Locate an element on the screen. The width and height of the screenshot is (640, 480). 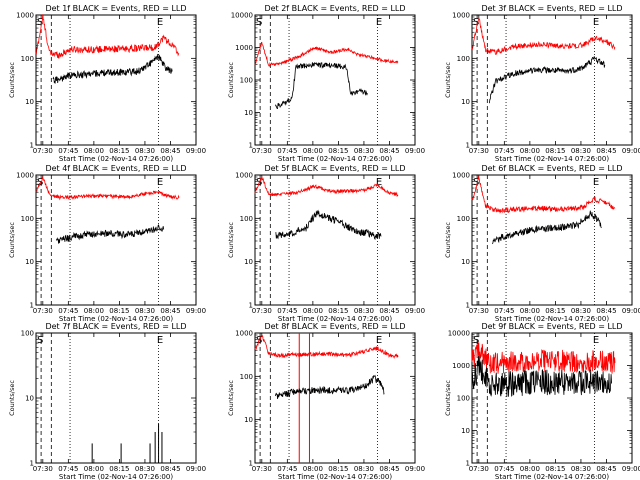
panel-title: Det 6f BLACK = Events, RED = LLD is located at coordinates (551, 168).